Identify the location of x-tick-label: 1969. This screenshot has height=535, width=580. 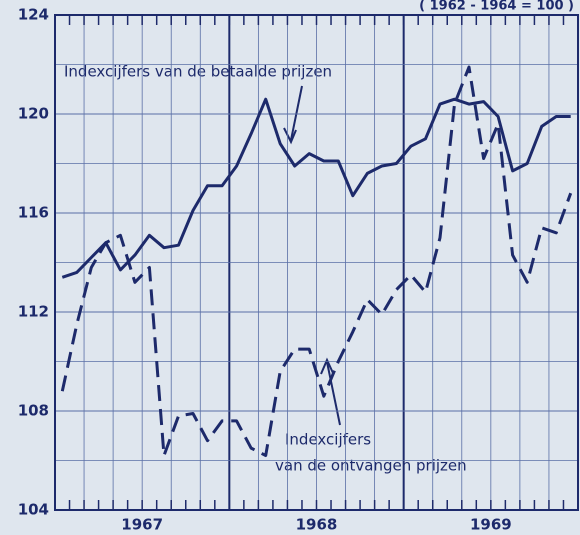
(491, 525).